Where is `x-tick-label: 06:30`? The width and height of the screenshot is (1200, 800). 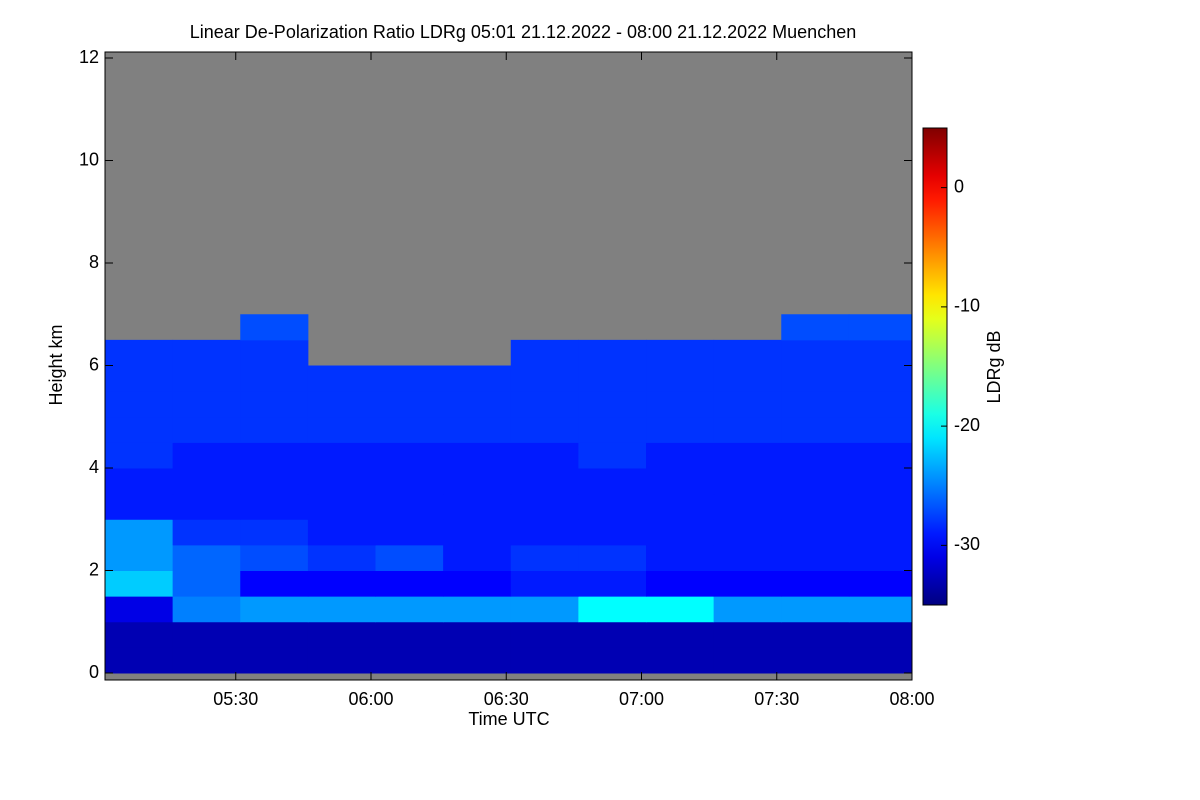 x-tick-label: 06:30 is located at coordinates (506, 699).